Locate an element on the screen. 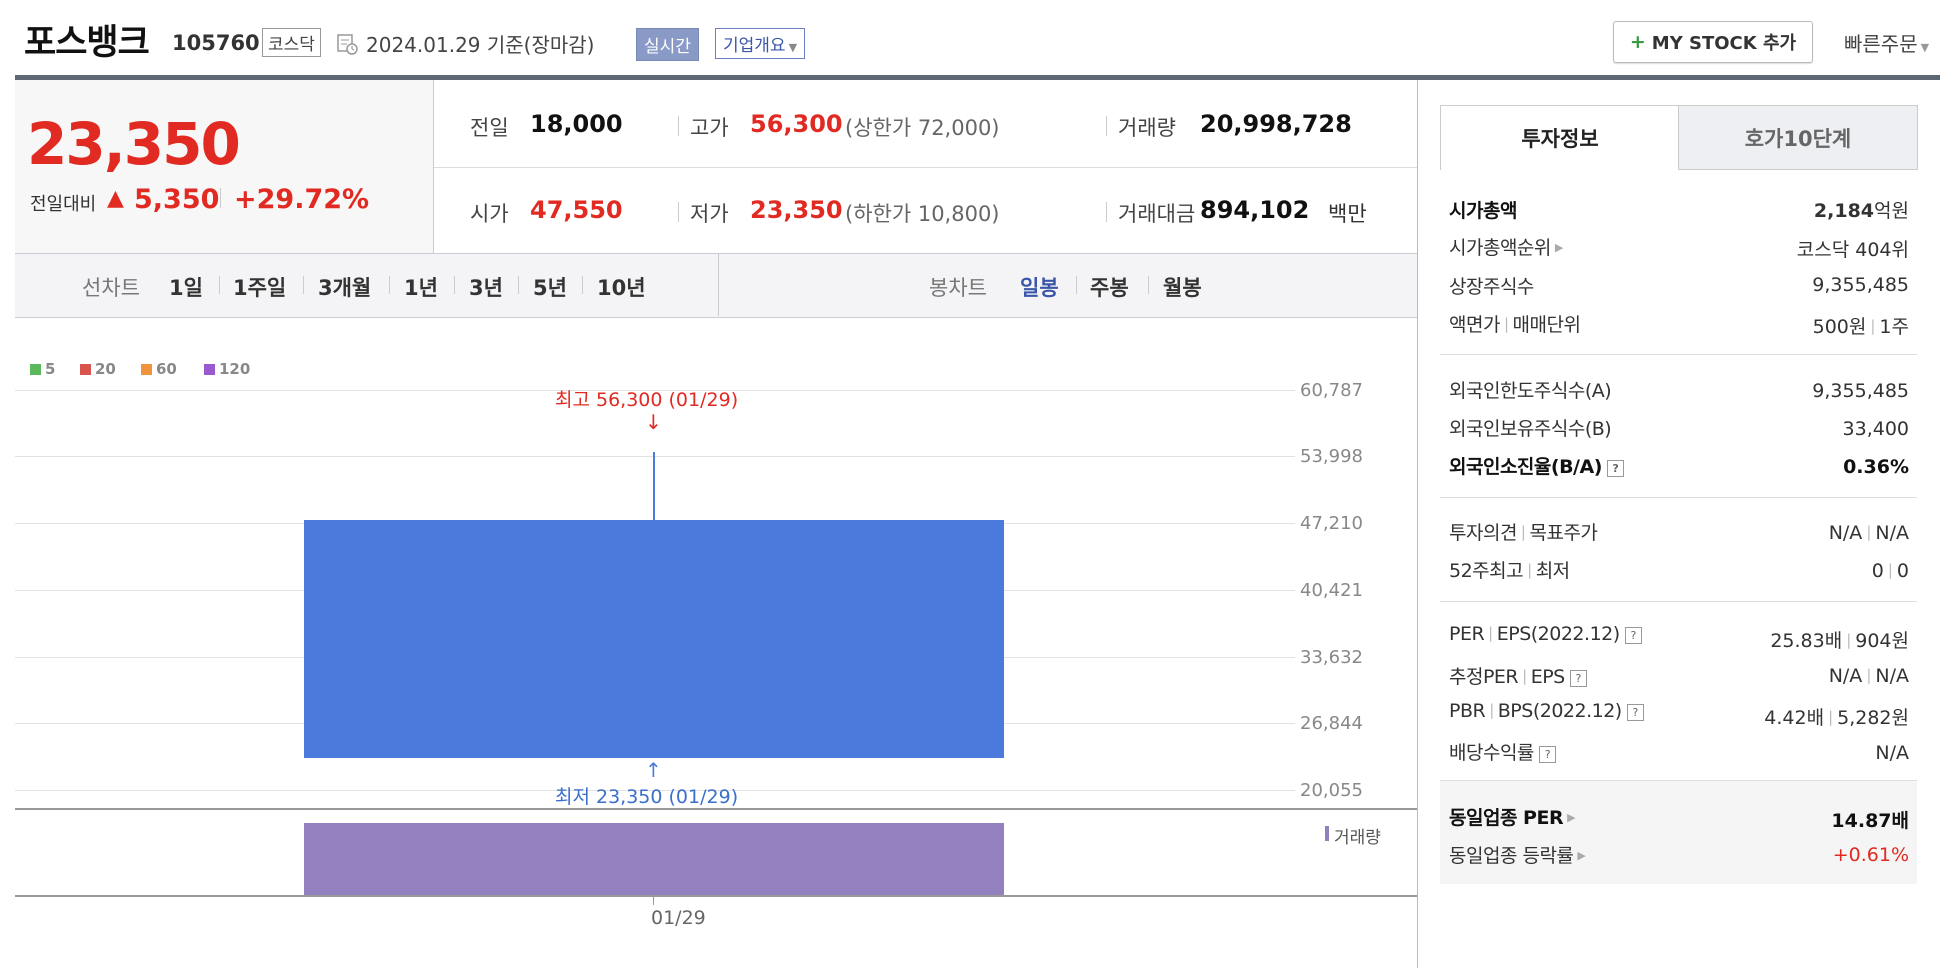  period-1d: 1일 is located at coordinates (186, 288).